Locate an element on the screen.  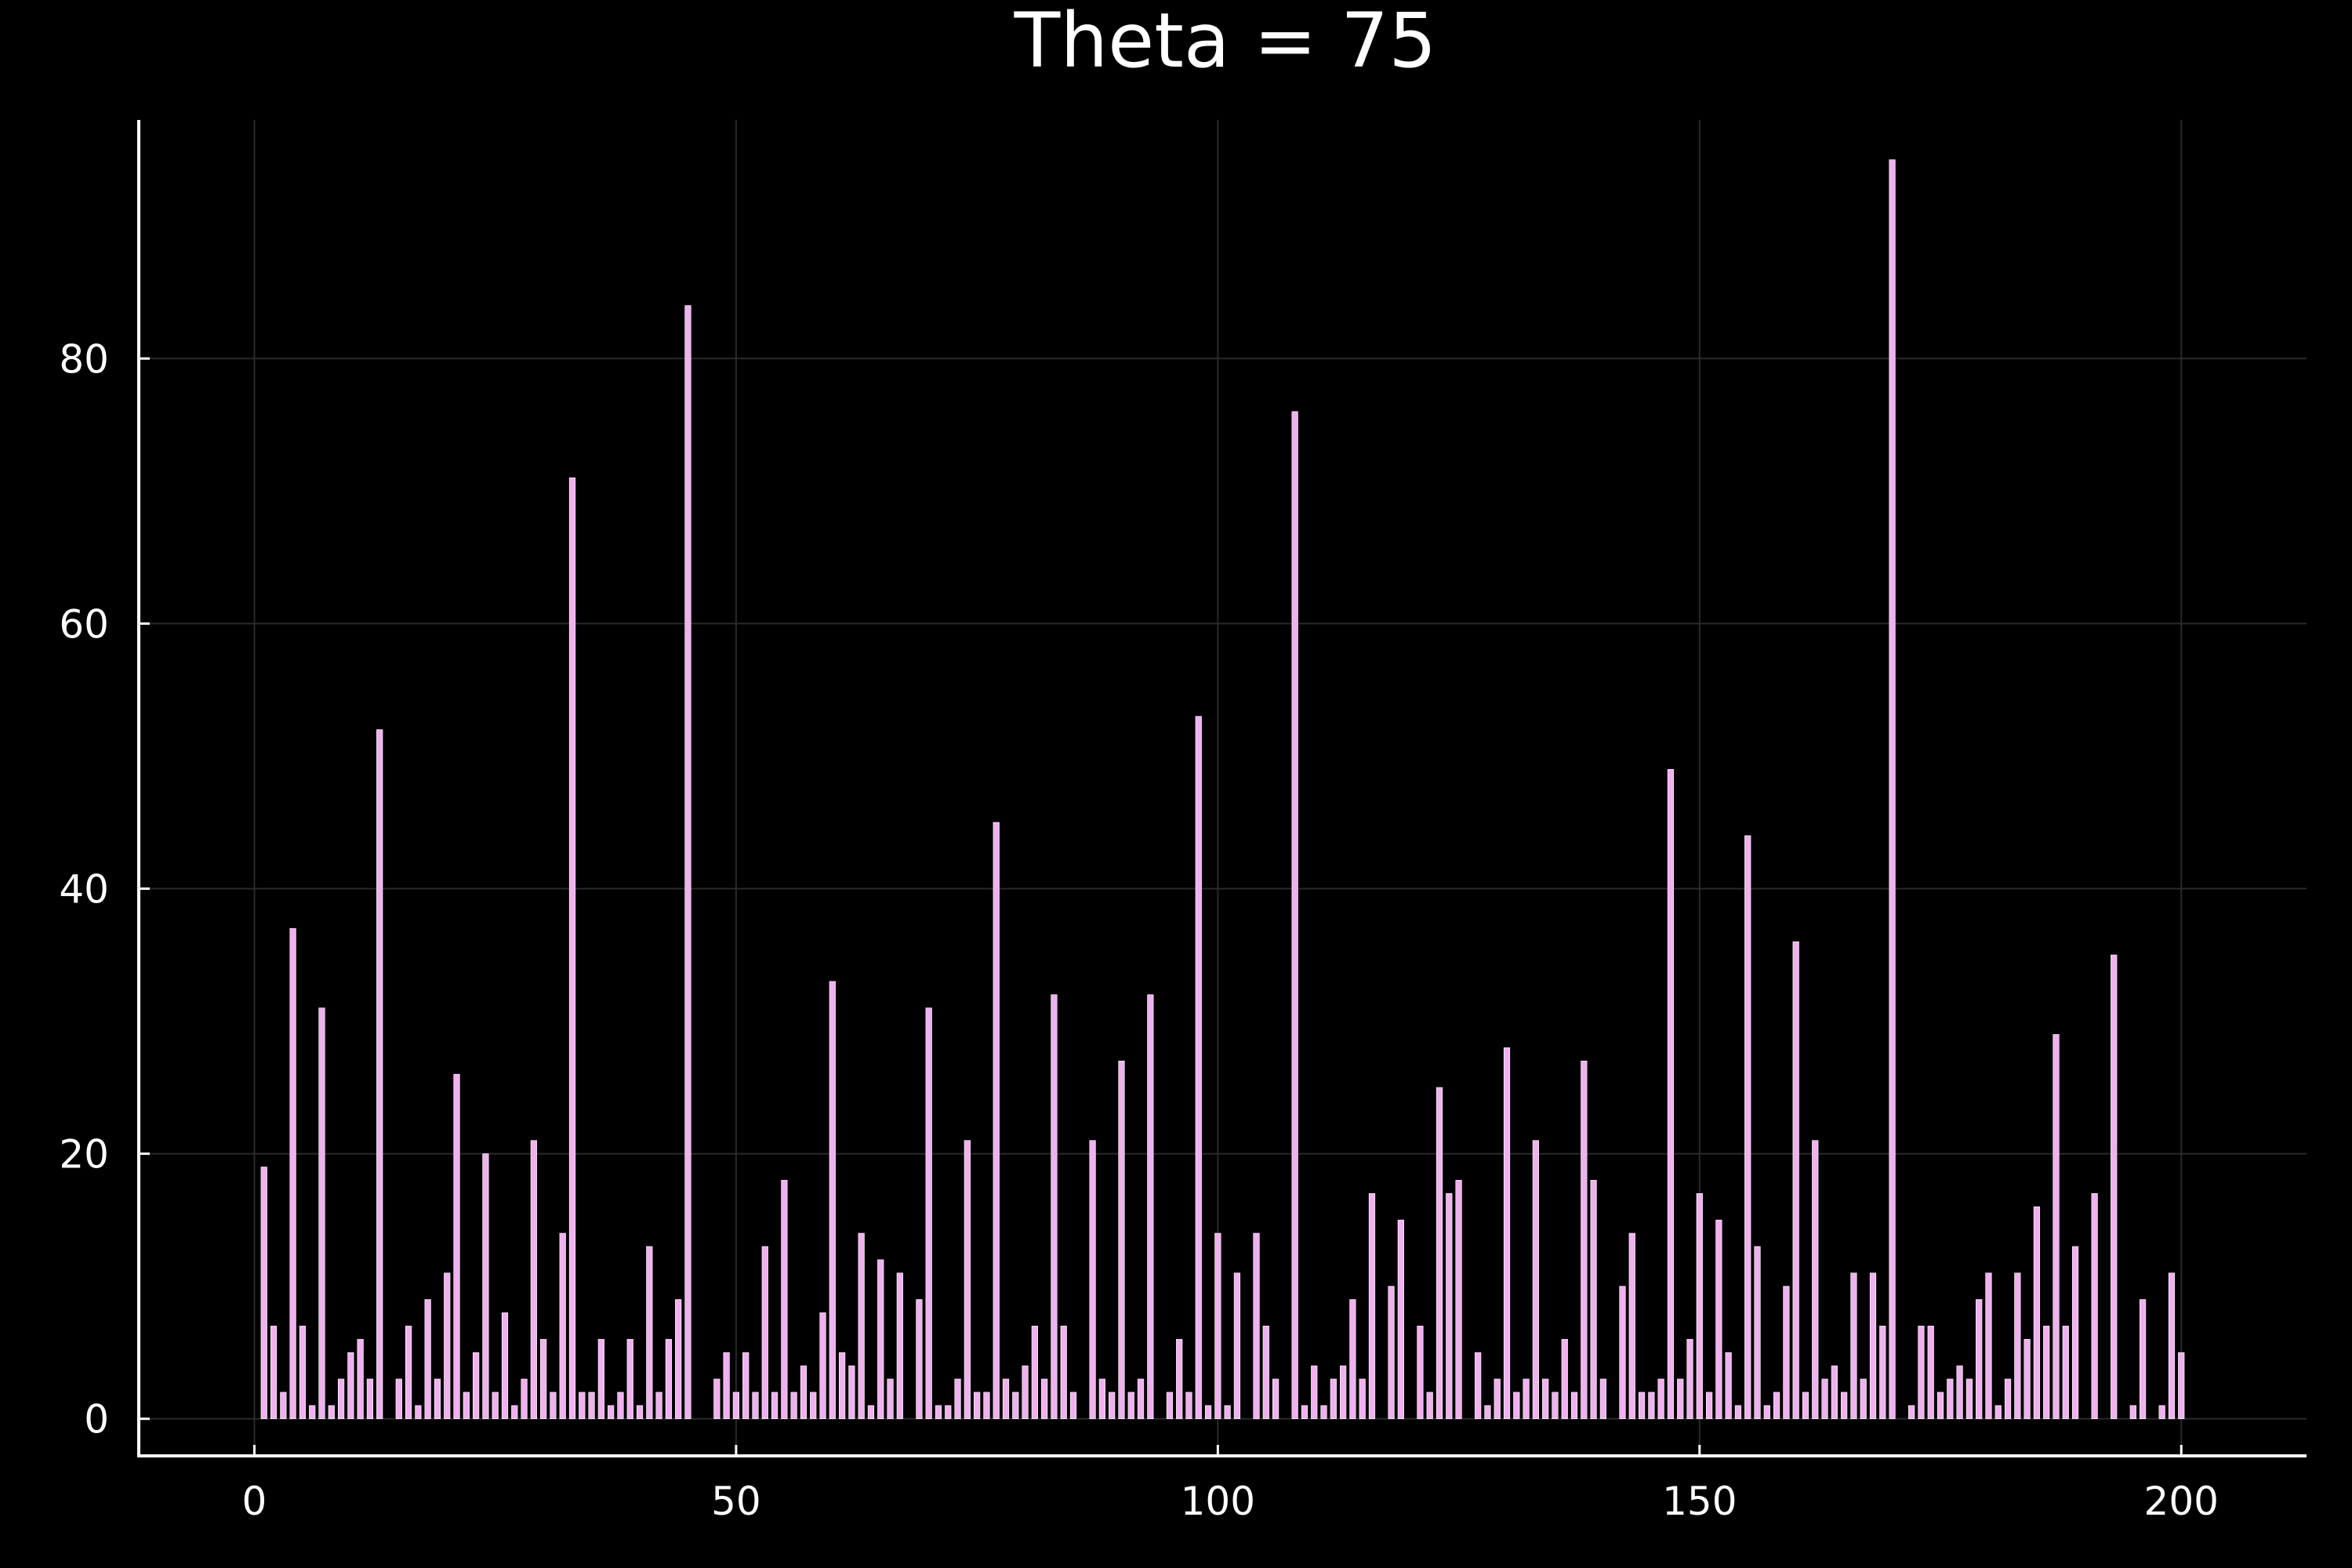
x-tick-label: 150 is located at coordinates (1699, 1501).